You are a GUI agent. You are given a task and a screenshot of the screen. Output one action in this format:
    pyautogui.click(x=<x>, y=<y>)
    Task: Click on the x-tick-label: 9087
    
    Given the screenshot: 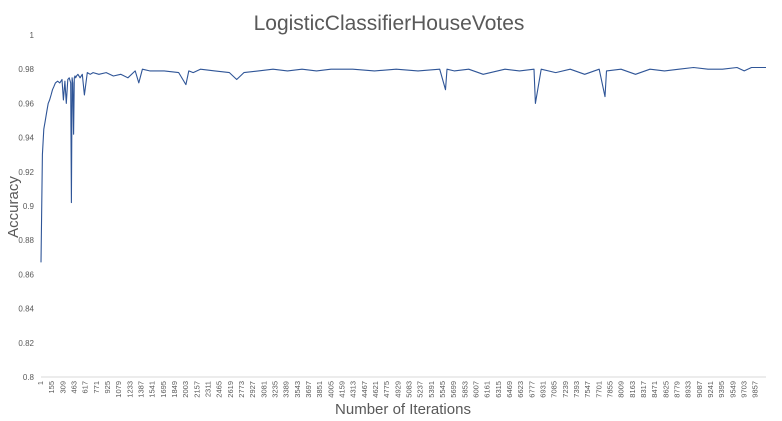 What is the action you would take?
    pyautogui.click(x=699, y=389)
    